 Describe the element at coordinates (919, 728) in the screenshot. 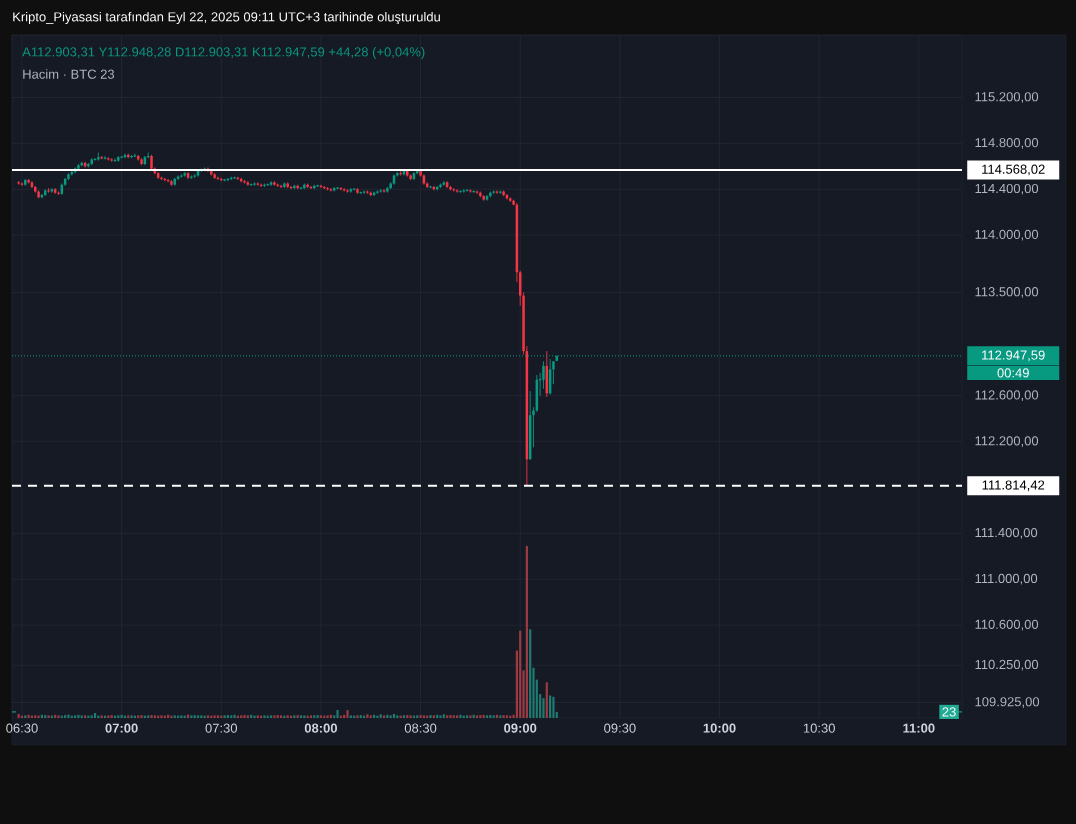

I see `x-tick-label: 11:00` at that location.